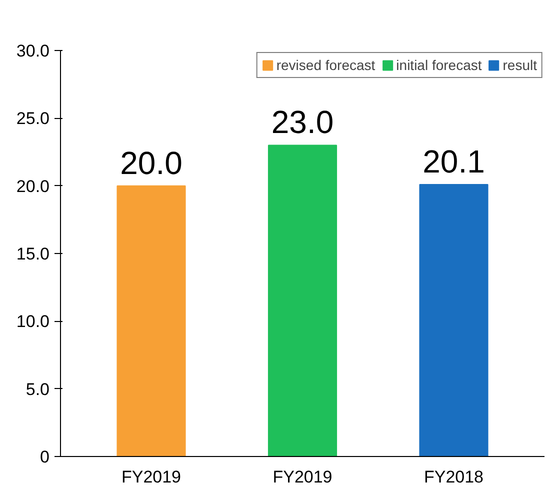 This screenshot has width=554, height=489. Describe the element at coordinates (38, 389) in the screenshot. I see `y-tick-label: 5.0` at that location.